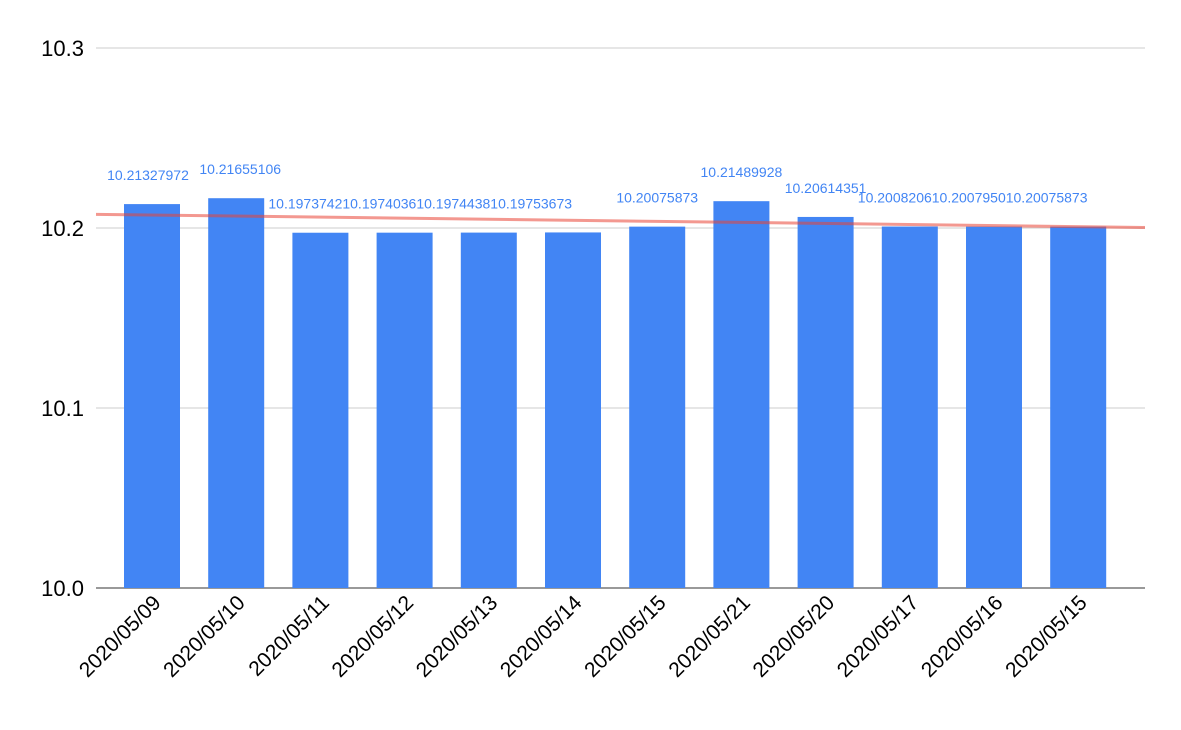 The image size is (1181, 730). I want to click on y-tick-label: 10.0, so click(62, 588).